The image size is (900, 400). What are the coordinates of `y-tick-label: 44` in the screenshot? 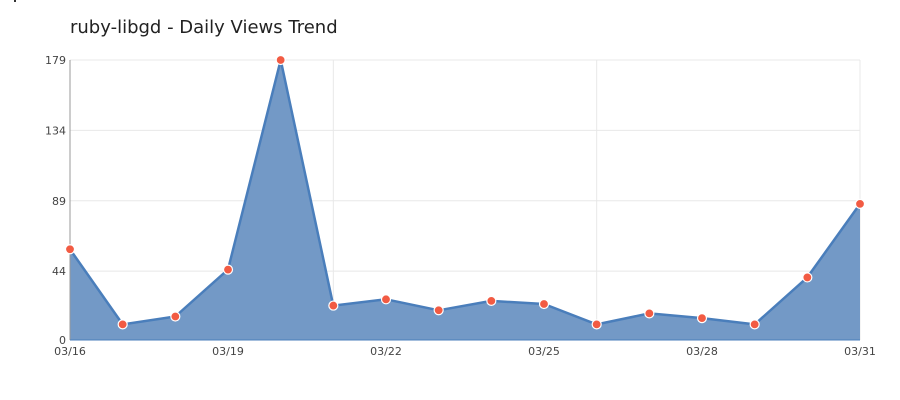 It's located at (59, 271).